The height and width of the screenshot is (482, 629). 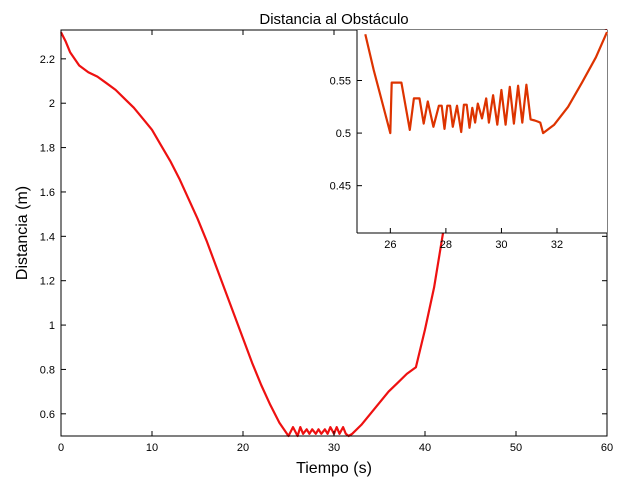 What do you see at coordinates (47, 149) in the screenshot?
I see `main-y-tick-label: 1.8` at bounding box center [47, 149].